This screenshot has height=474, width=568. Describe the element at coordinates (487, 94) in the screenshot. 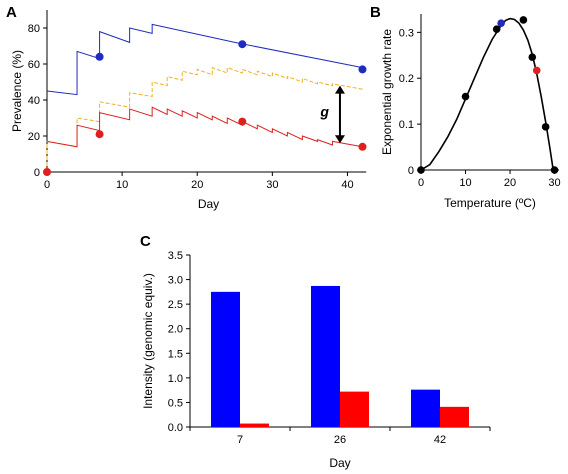

I see `b-fitted-curve` at that location.